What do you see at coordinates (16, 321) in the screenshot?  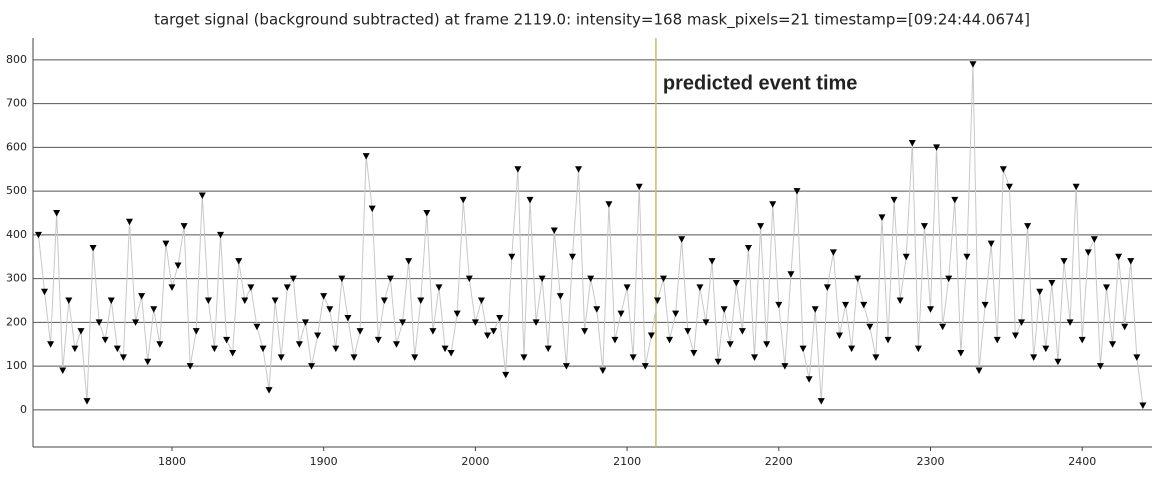 I see `y-tick-label: 200` at bounding box center [16, 321].